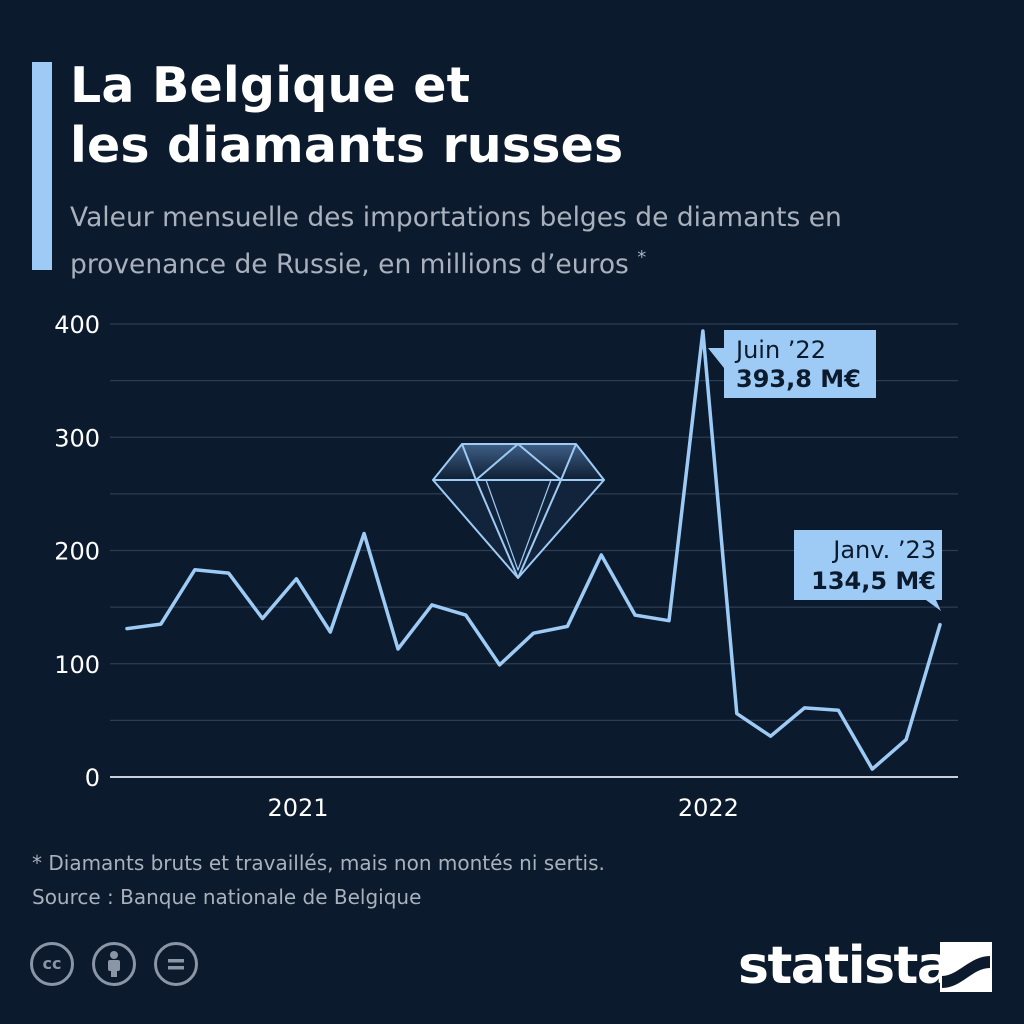  I want to click on cc-icon: cc, so click(52, 964).